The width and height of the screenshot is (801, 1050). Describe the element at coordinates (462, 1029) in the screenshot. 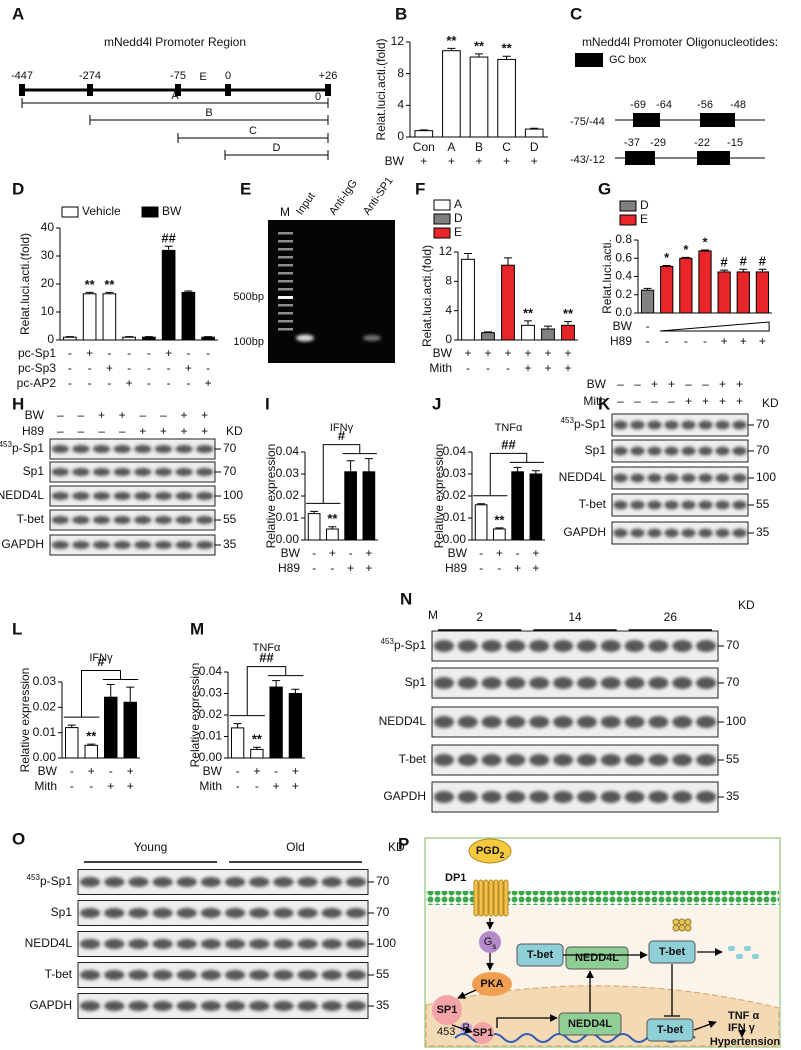

I see `arrow` at that location.